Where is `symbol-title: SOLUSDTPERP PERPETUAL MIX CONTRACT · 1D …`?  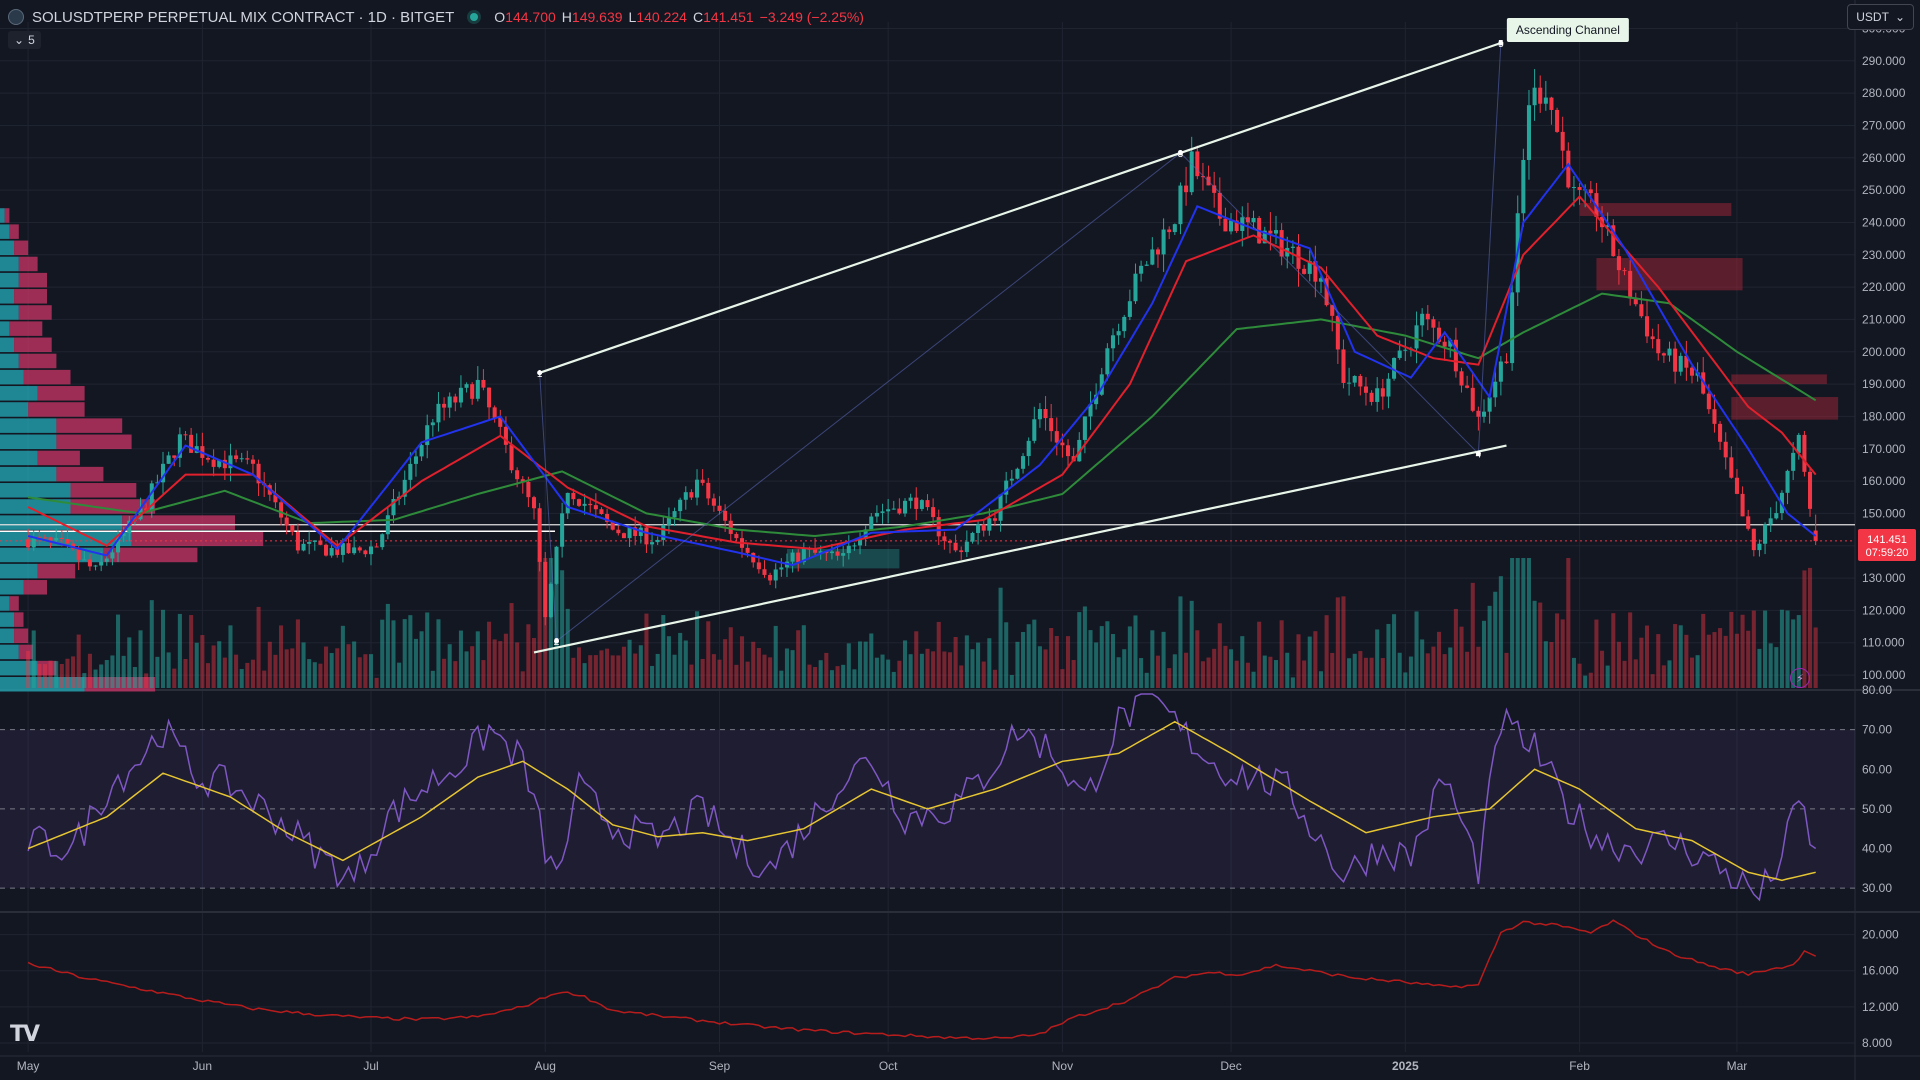
symbol-title: SOLUSDTPERP PERPETUAL MIX CONTRACT · 1D … is located at coordinates (243, 17).